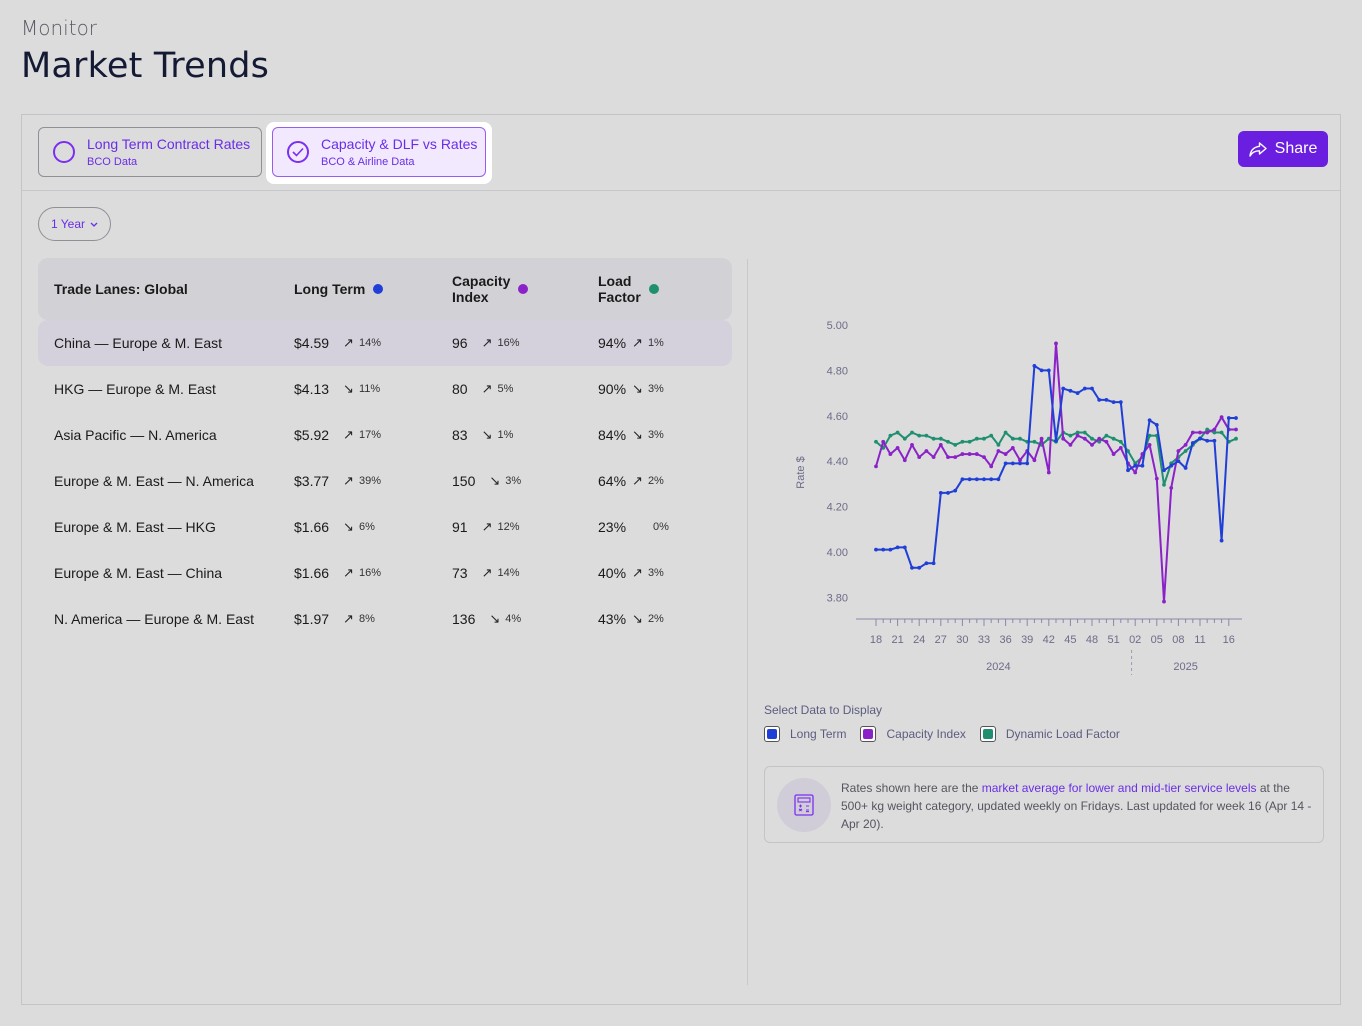 The image size is (1362, 1026). Describe the element at coordinates (1049, 734) in the screenshot. I see `legend-item-dynamic-load-factor: Dynamic Load Factor` at that location.